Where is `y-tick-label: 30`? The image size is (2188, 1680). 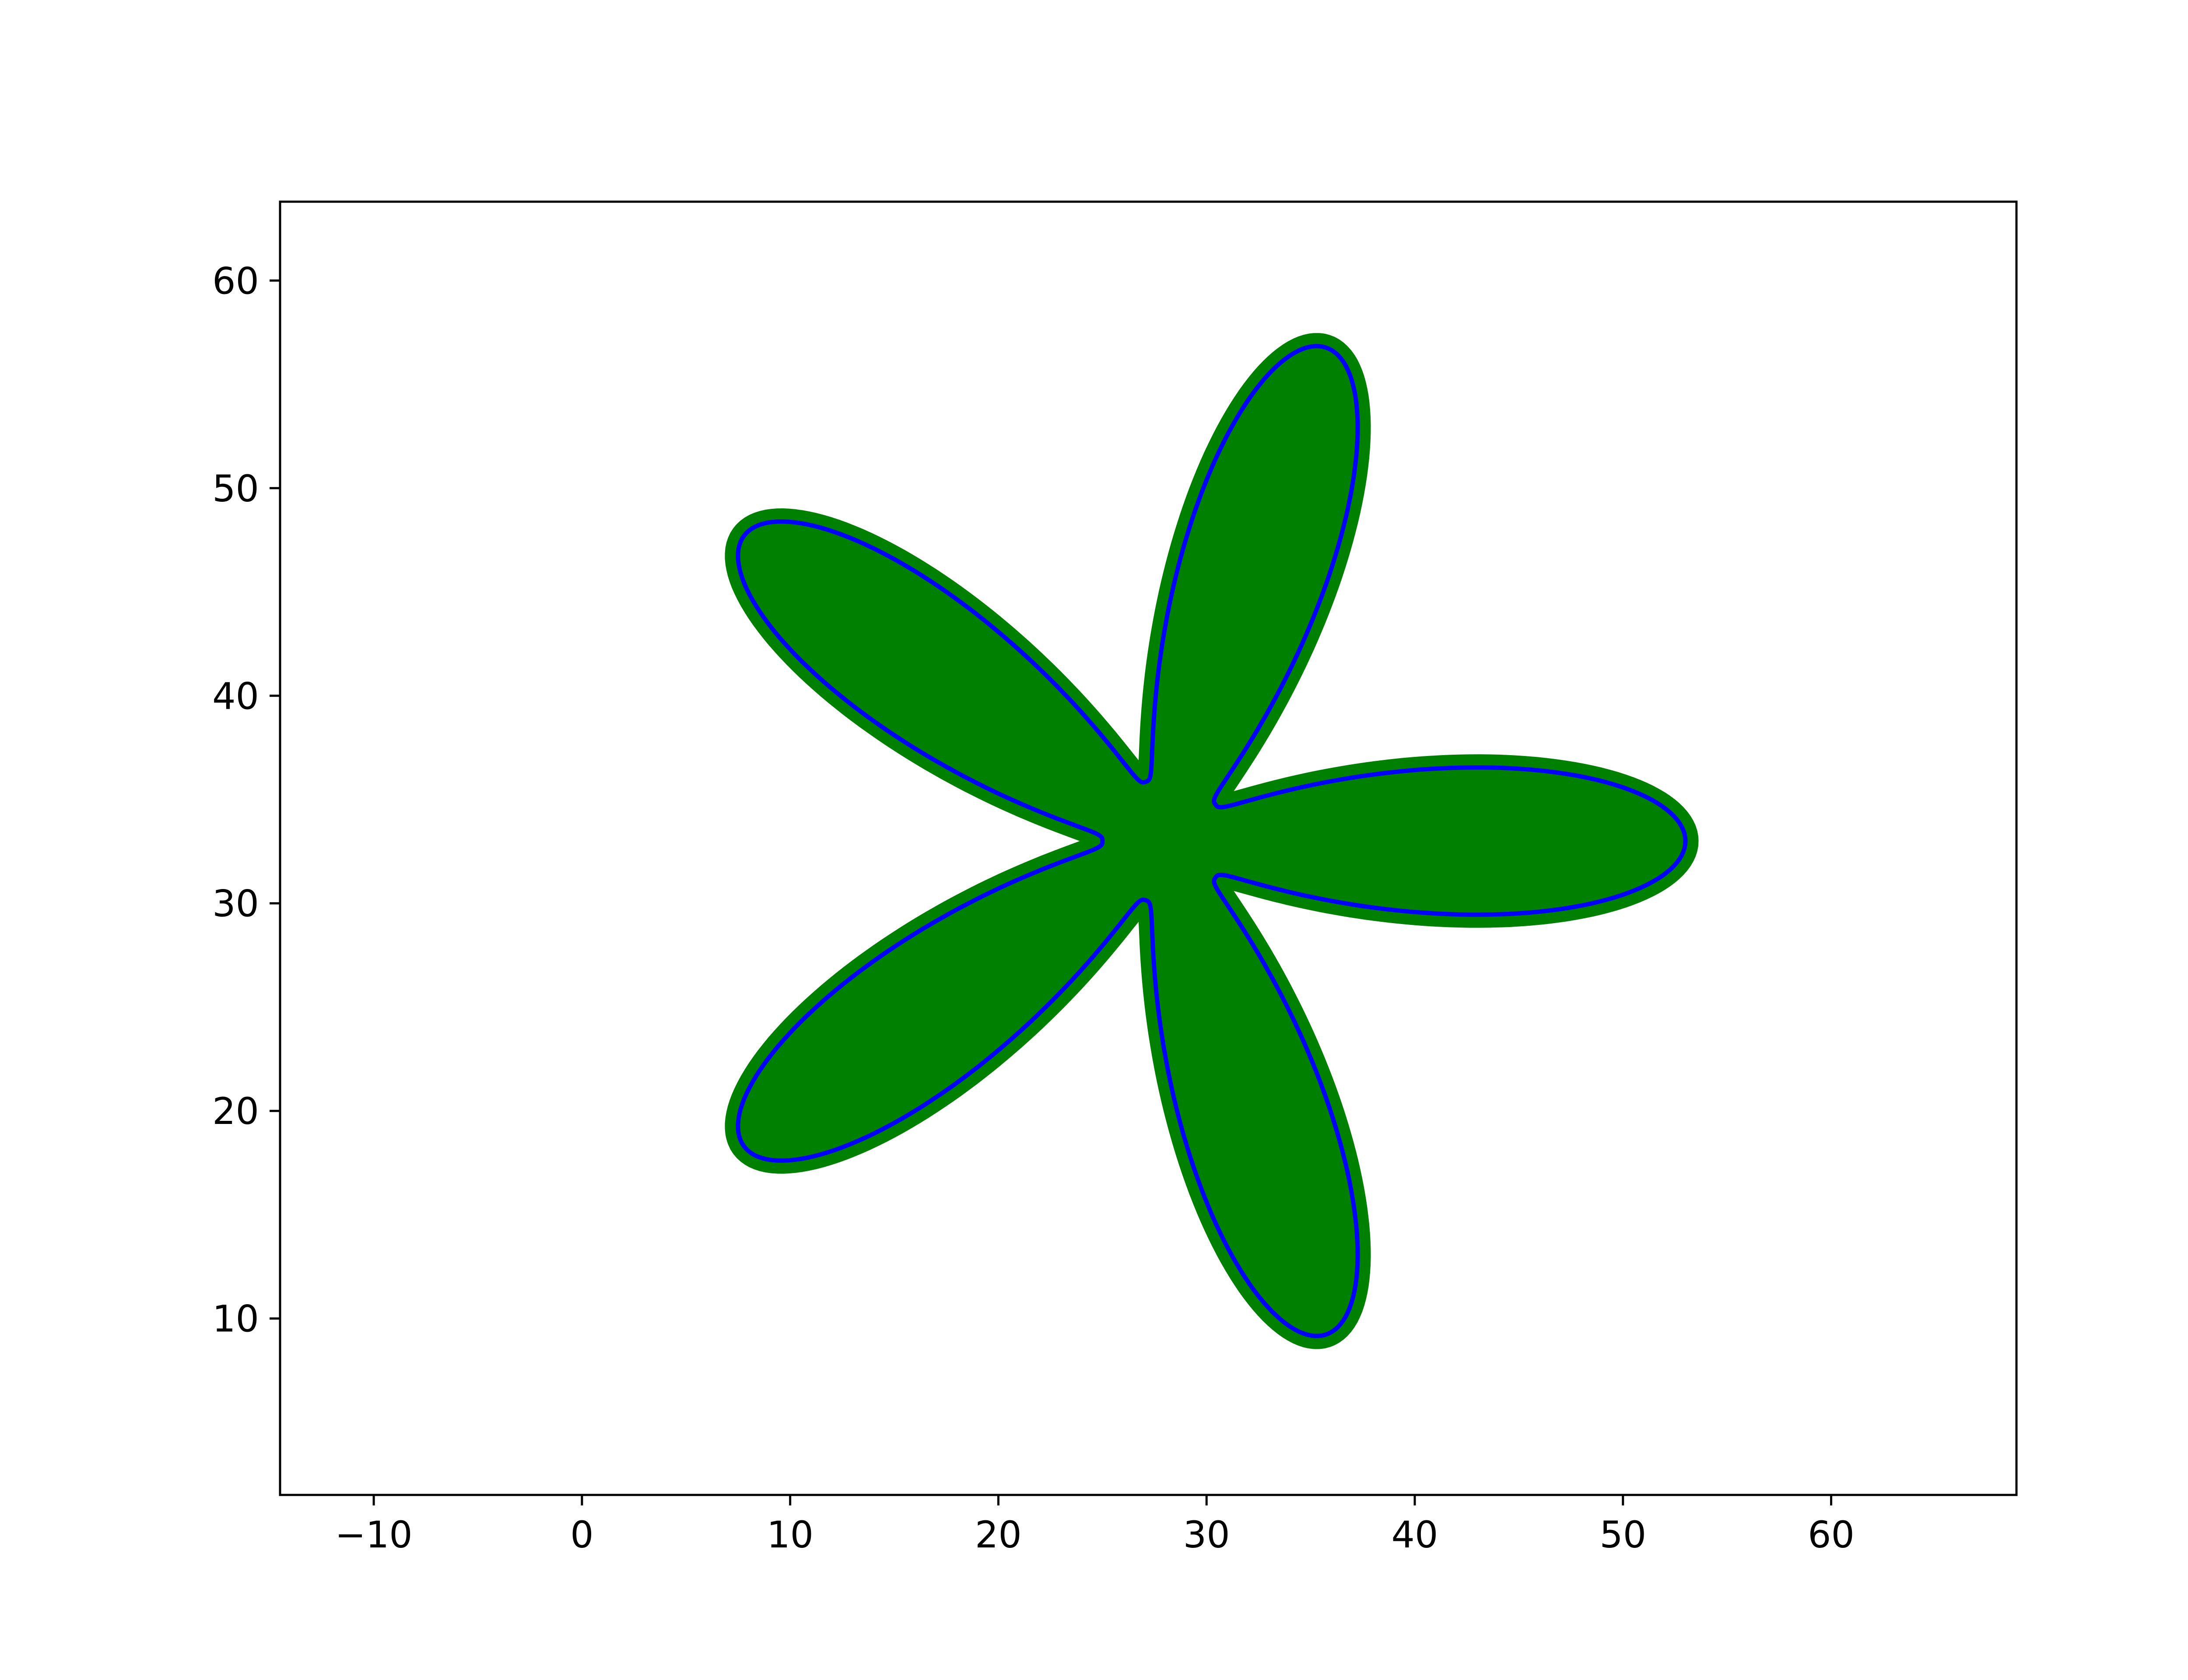 y-tick-label: 30 is located at coordinates (236, 903).